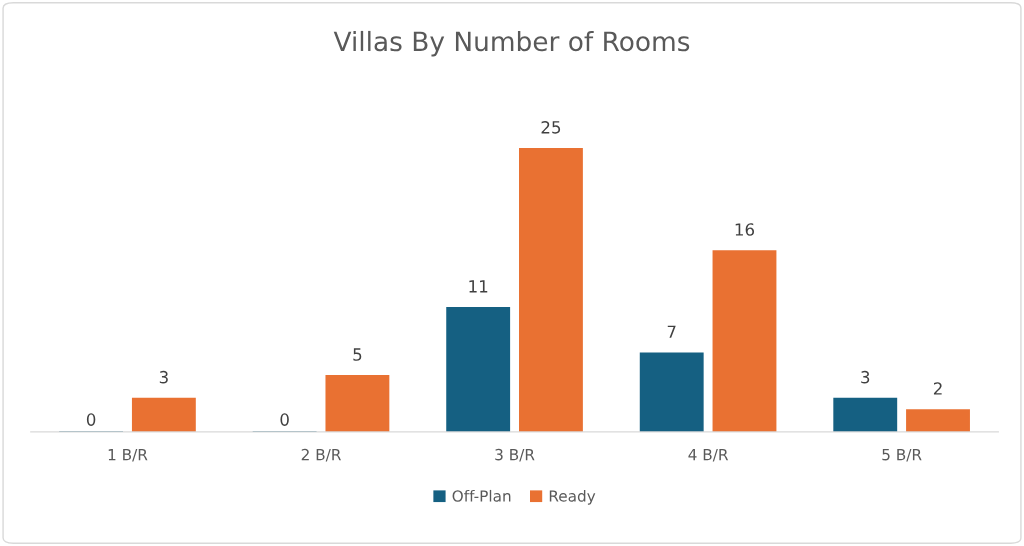  Describe the element at coordinates (902, 455) in the screenshot. I see `x-tick-label: 5 B/R` at that location.